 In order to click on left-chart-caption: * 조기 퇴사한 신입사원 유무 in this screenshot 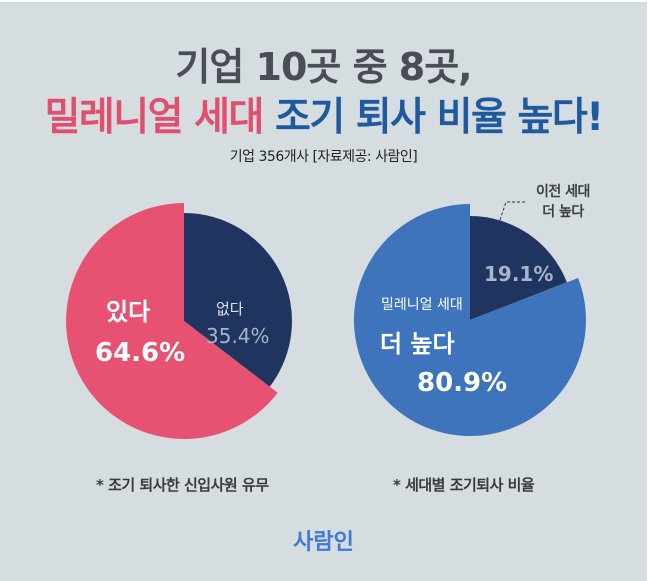, I will do `click(182, 485)`.